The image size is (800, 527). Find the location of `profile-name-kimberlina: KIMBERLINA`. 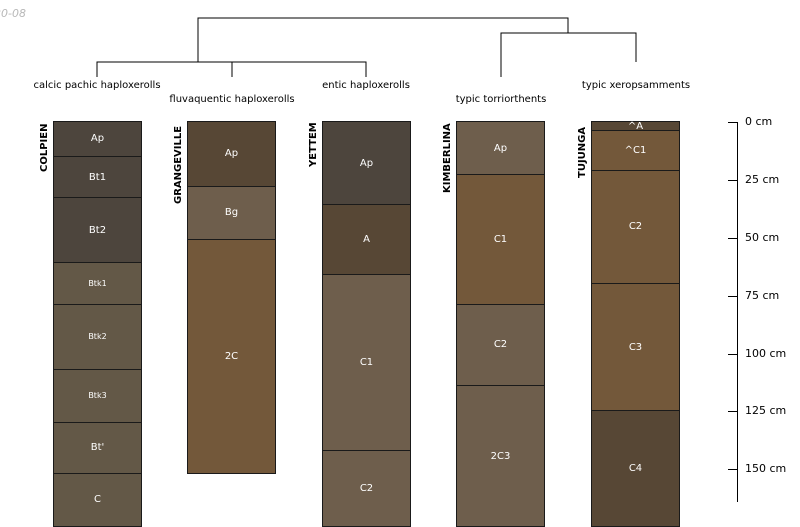

profile-name-kimberlina: KIMBERLINA is located at coordinates (447, 158).